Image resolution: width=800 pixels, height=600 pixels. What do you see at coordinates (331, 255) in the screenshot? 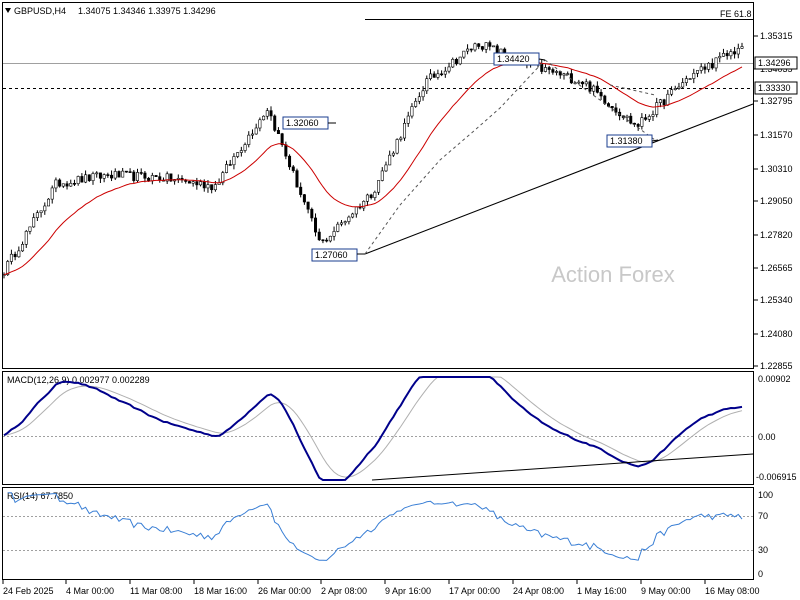
I see `annotation-text: 1.27060` at bounding box center [331, 255].